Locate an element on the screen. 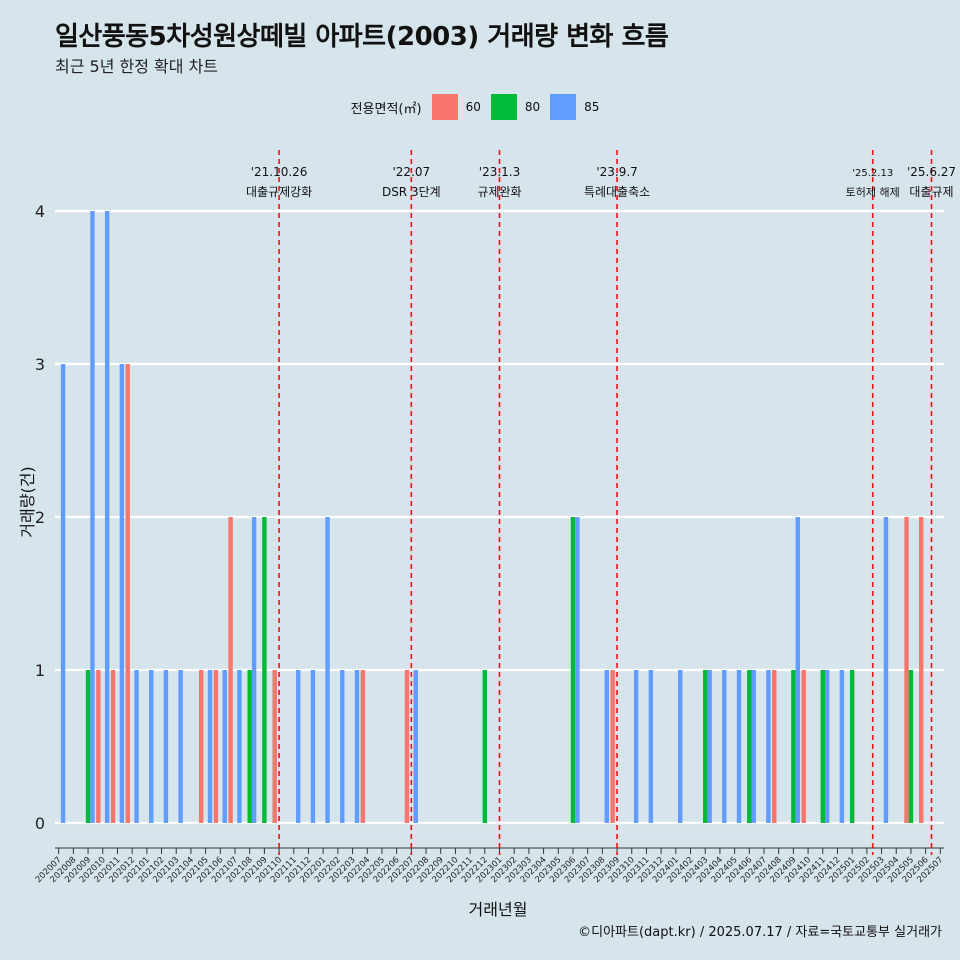 Image resolution: width=960 pixels, height=960 pixels. y-tick-label: 1 is located at coordinates (40, 670).